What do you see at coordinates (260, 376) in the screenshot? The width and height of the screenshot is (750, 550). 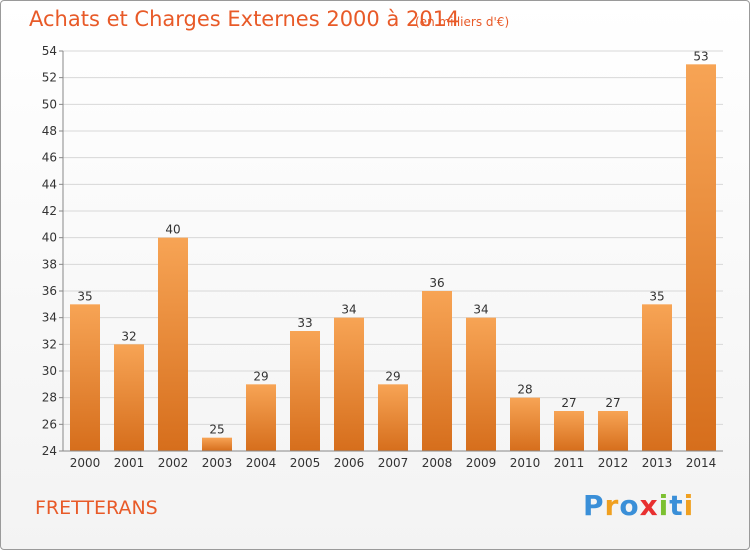 I see `data-label-2004: 29` at bounding box center [260, 376].